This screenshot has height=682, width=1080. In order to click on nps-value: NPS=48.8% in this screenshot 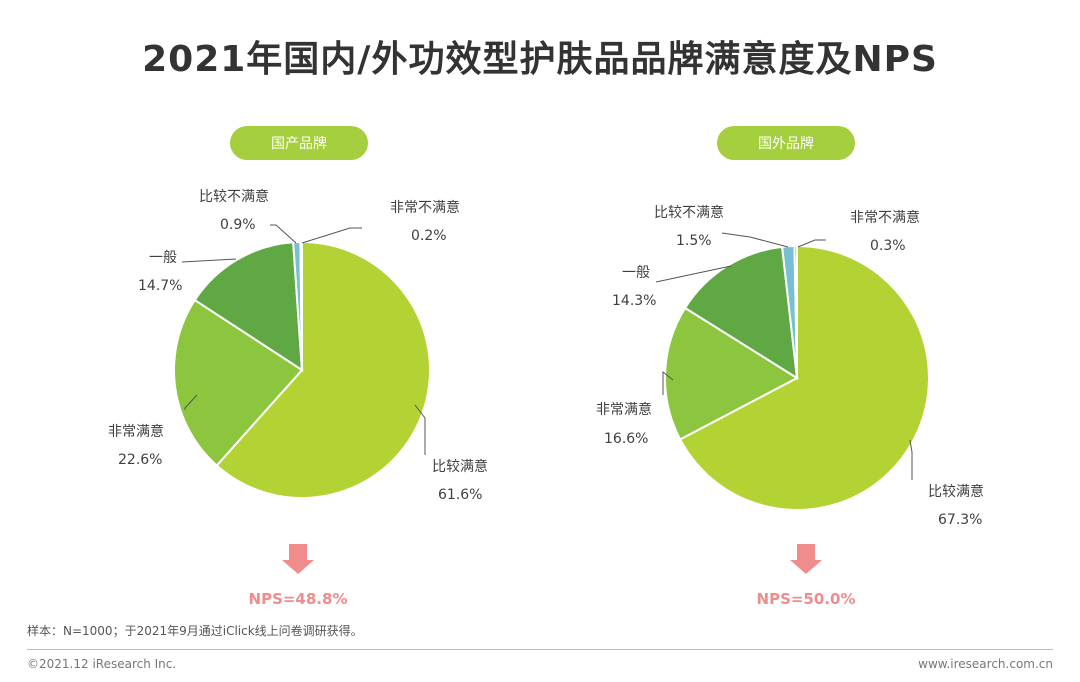, I will do `click(298, 599)`.